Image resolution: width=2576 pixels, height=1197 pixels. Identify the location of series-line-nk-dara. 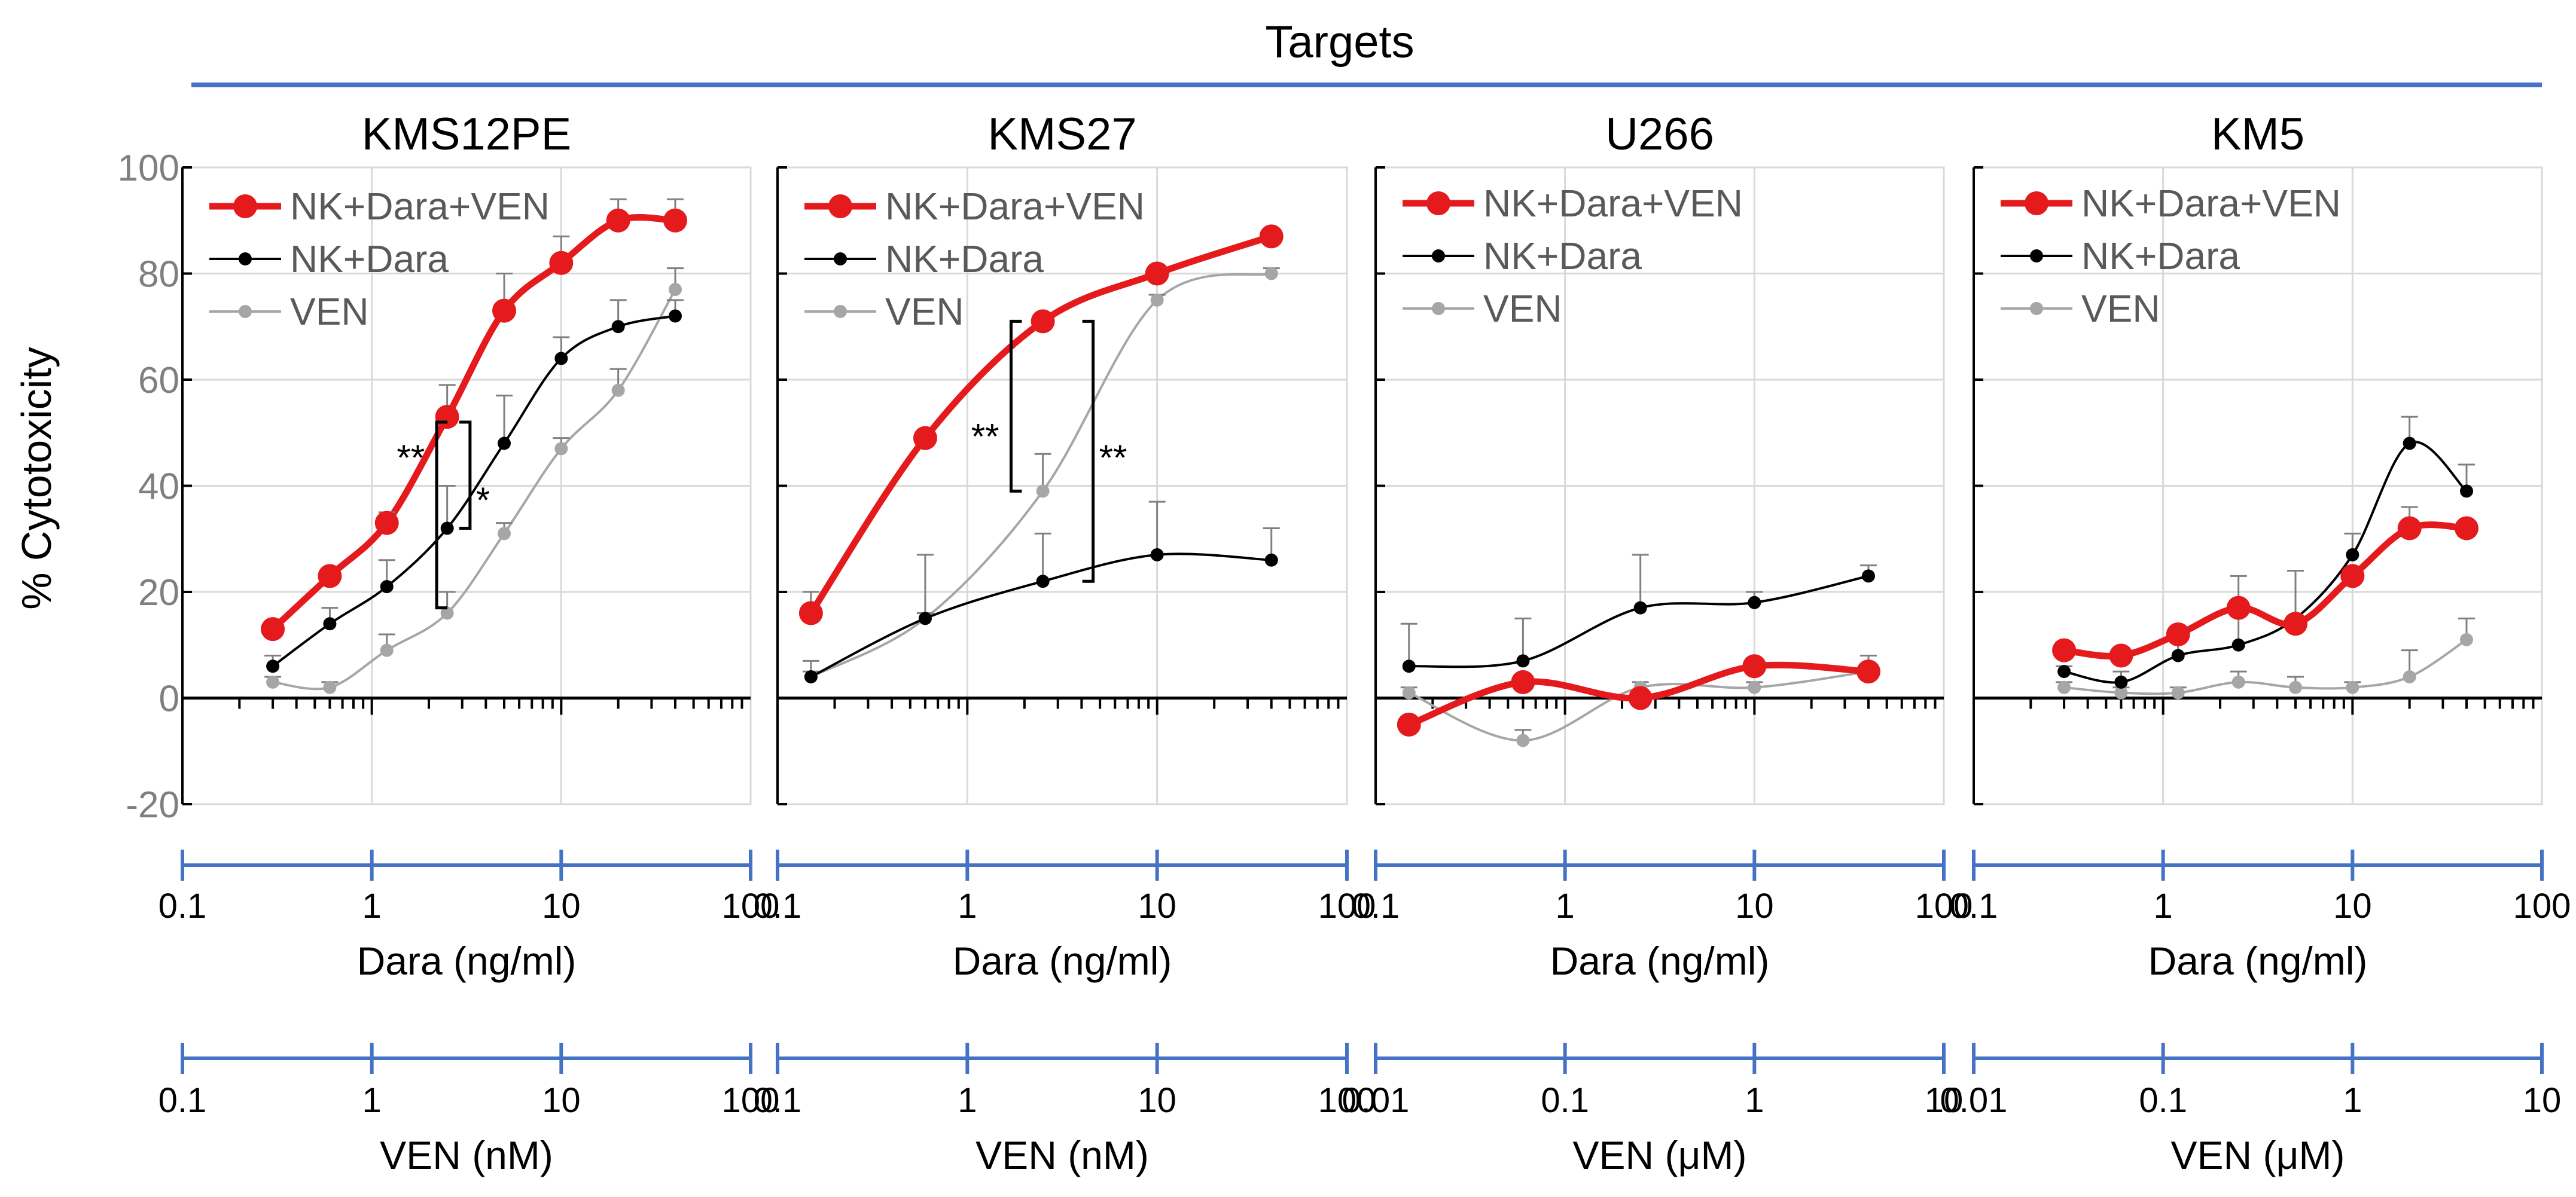
(1639, 621).